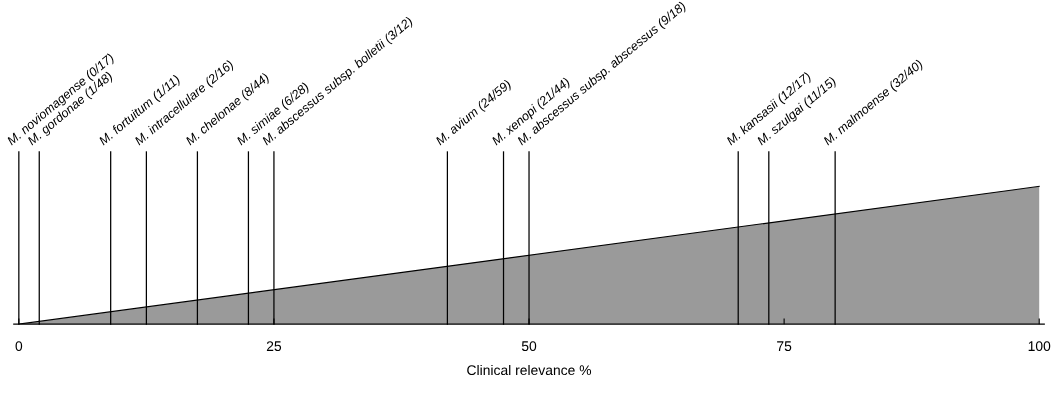  Describe the element at coordinates (784, 346) in the screenshot. I see `x-tick-label: 75` at that location.